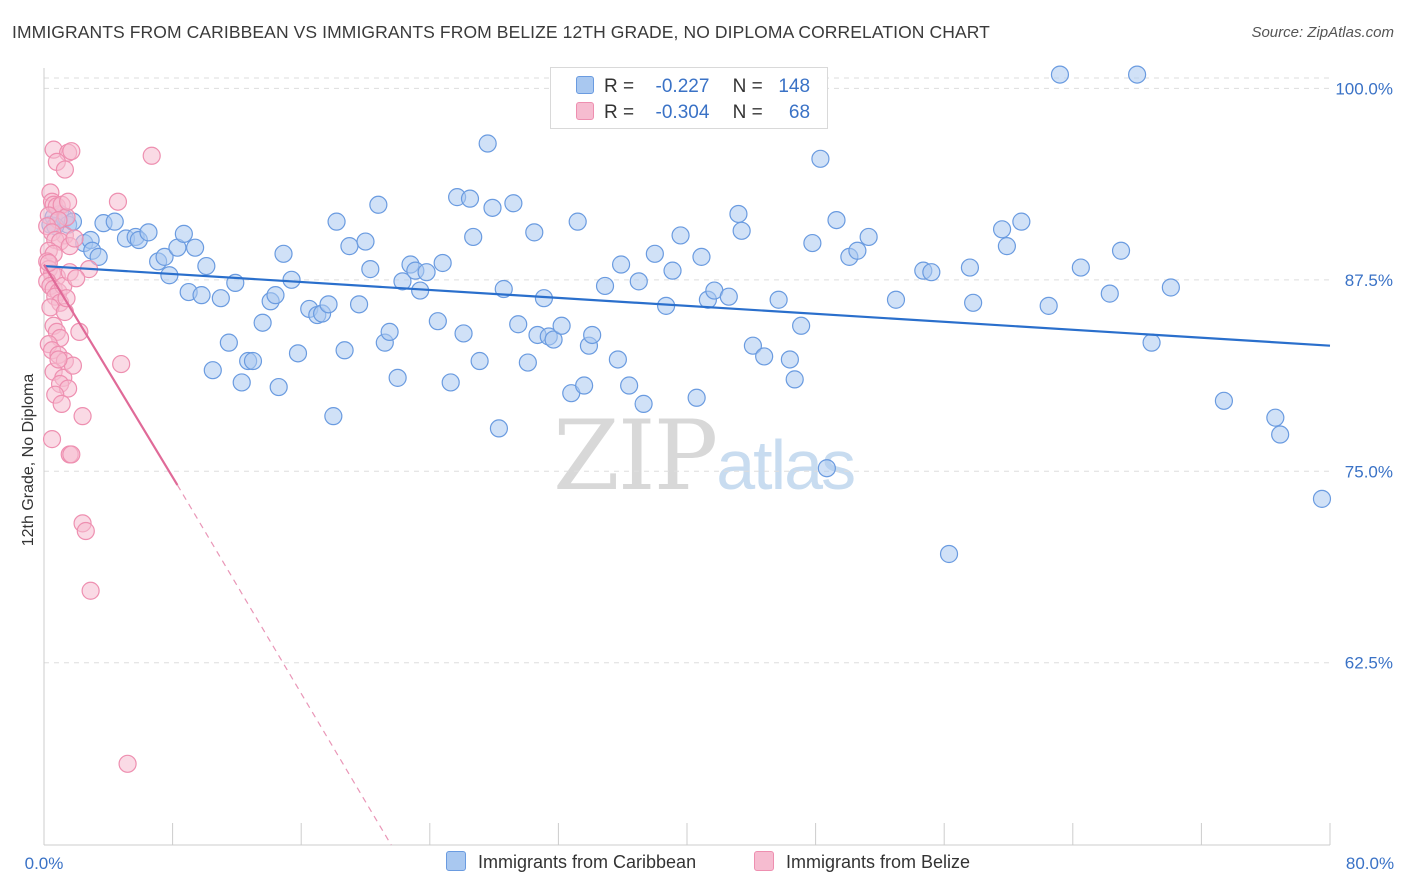 This screenshot has width=1406, height=892. I want to click on r-label: R =, so click(619, 112).